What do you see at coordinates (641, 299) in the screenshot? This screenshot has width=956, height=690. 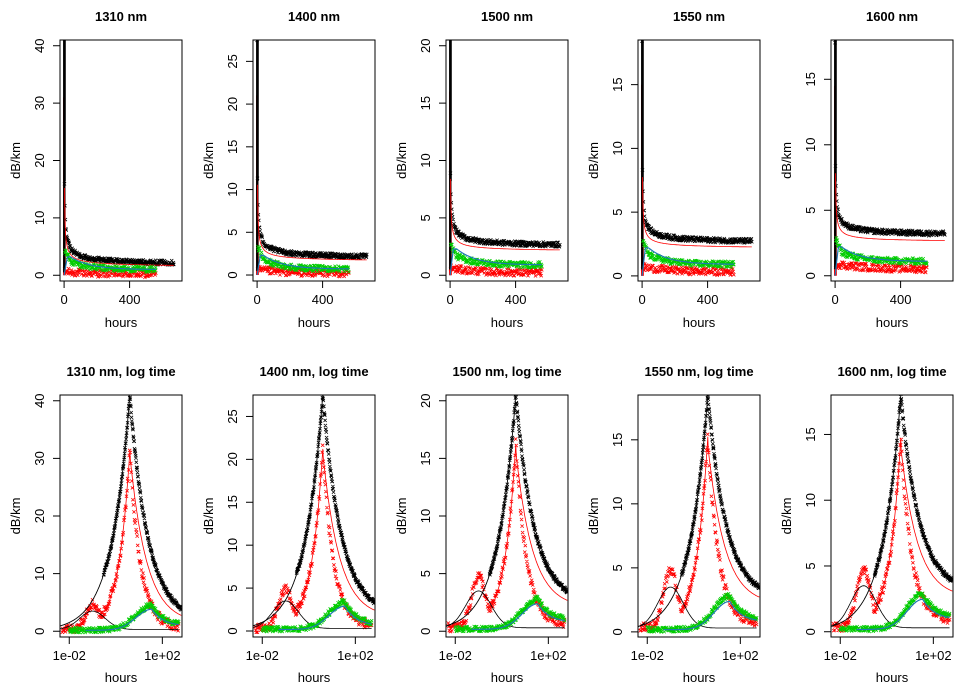 I see `x-tick-label: 0` at bounding box center [641, 299].